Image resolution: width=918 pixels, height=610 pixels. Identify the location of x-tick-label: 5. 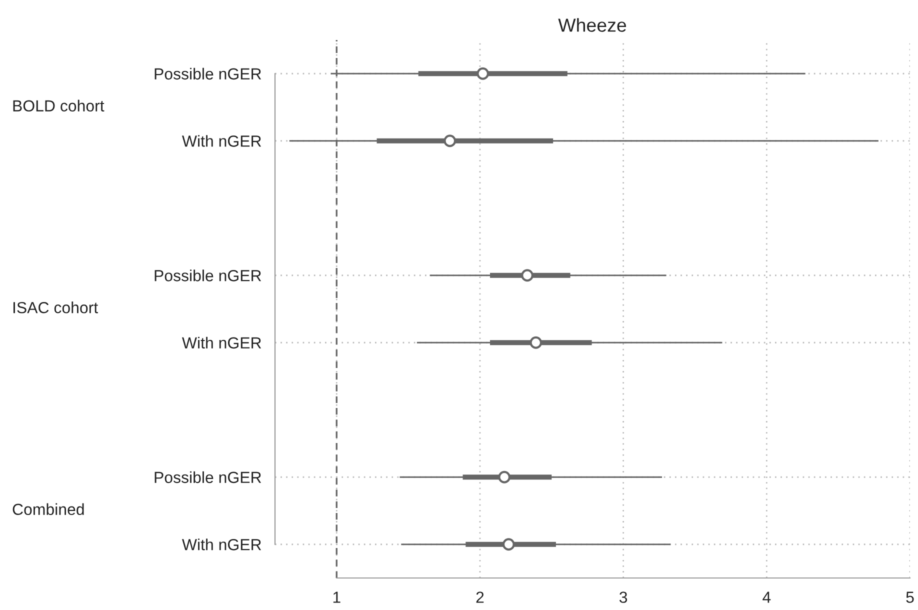
(910, 597).